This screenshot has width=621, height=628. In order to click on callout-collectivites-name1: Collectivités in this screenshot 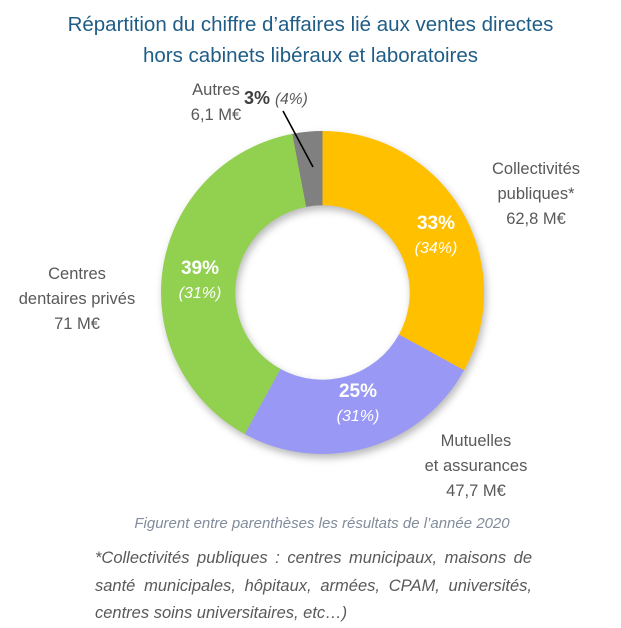, I will do `click(536, 169)`.